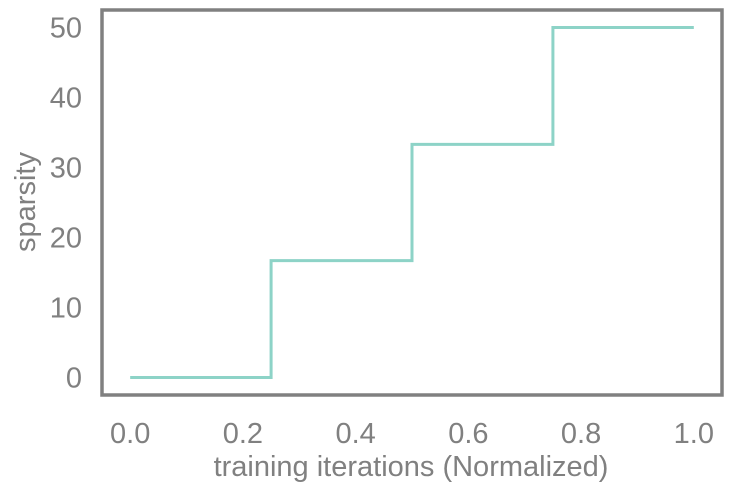  What do you see at coordinates (355, 434) in the screenshot?
I see `x-tick-label: 0.4` at bounding box center [355, 434].